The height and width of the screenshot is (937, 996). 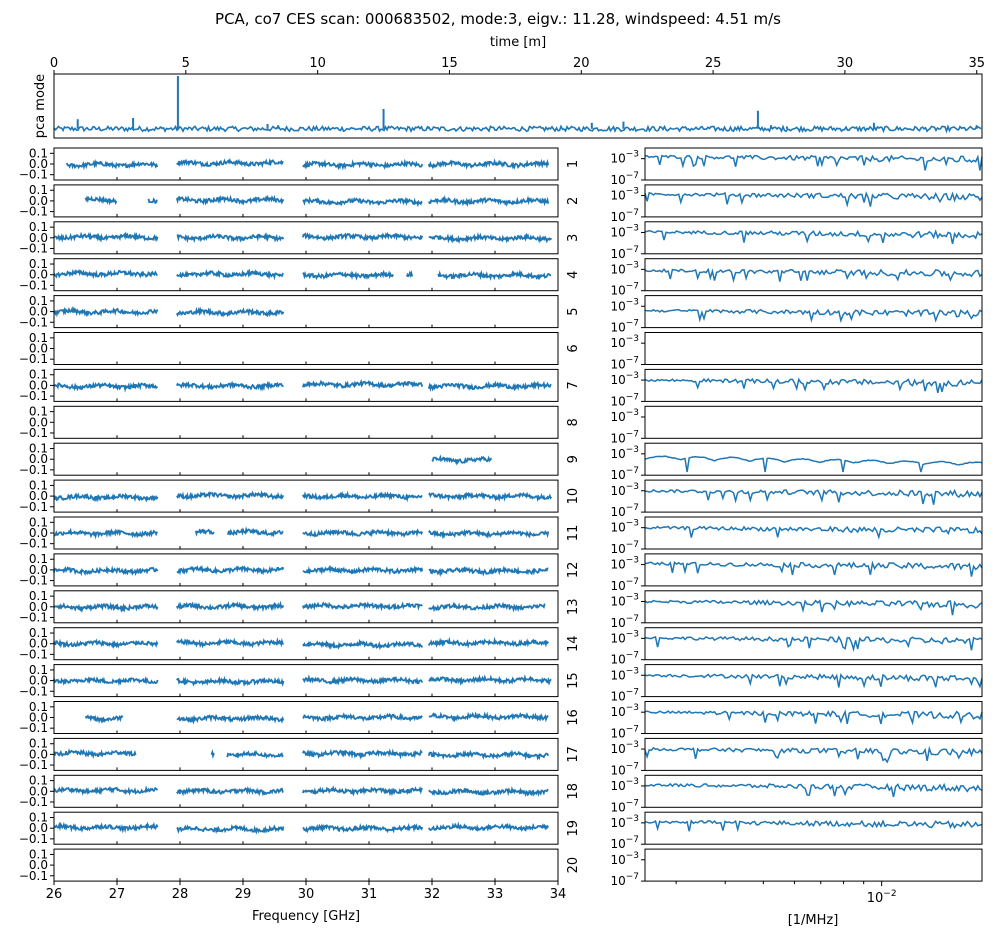 What do you see at coordinates (573, 201) in the screenshot?
I see `channel-label: 2` at bounding box center [573, 201].